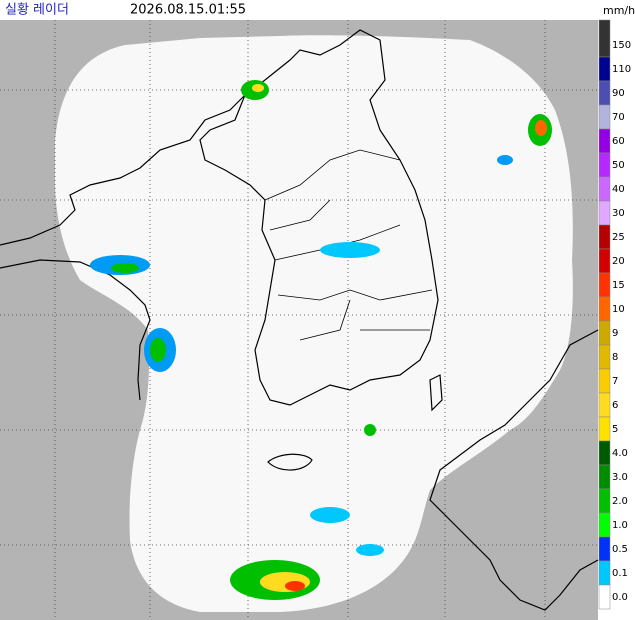 This screenshot has width=635, height=620. Describe the element at coordinates (514, 470) in the screenshot. I see `japan-coast` at that location.